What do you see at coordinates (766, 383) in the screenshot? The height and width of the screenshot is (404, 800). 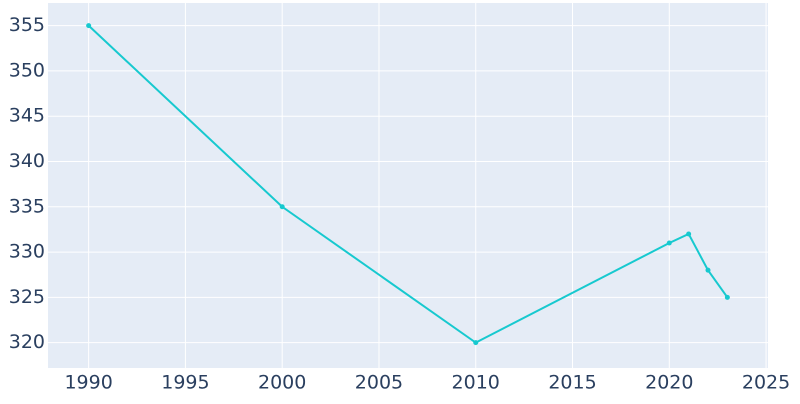 I see `x-tick-label: 2025` at bounding box center [766, 383].